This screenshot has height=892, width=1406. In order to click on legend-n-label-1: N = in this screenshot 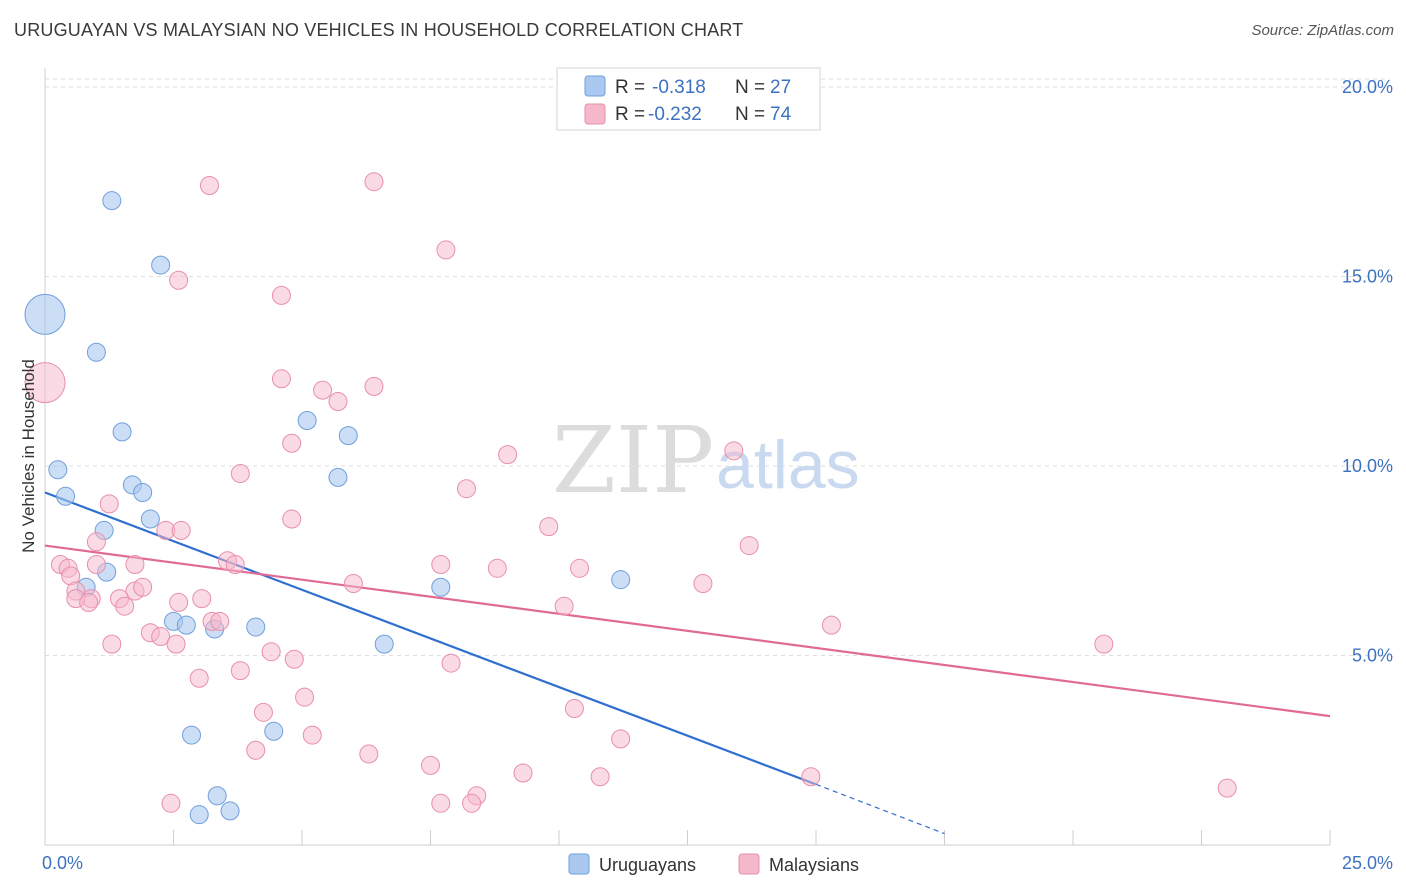, I will do `click(750, 87)`.